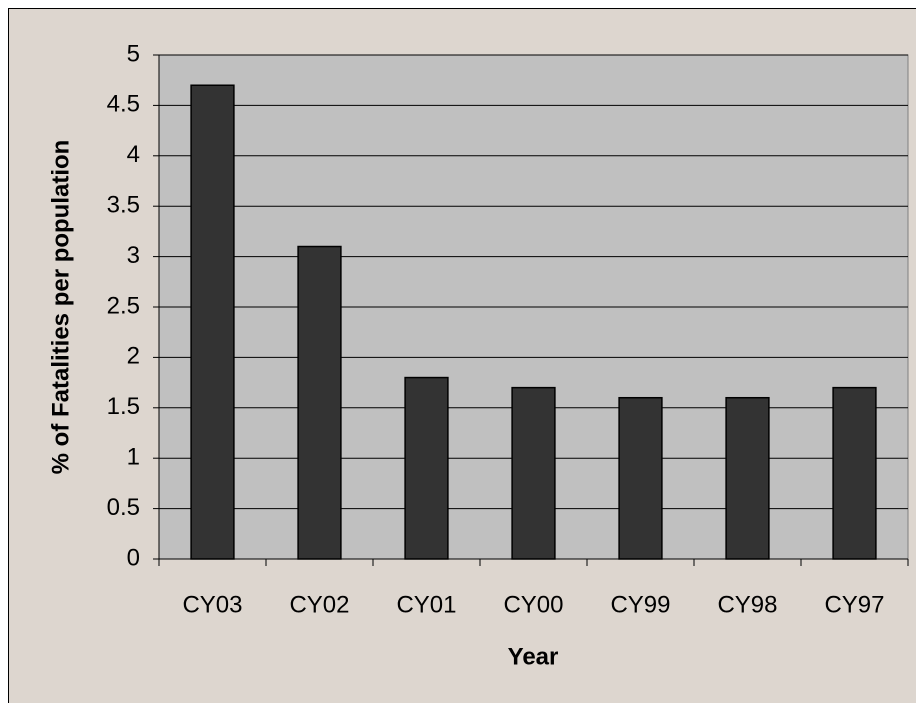 The image size is (916, 703). Describe the element at coordinates (123, 205) in the screenshot. I see `y-tick-label: 3.5` at that location.